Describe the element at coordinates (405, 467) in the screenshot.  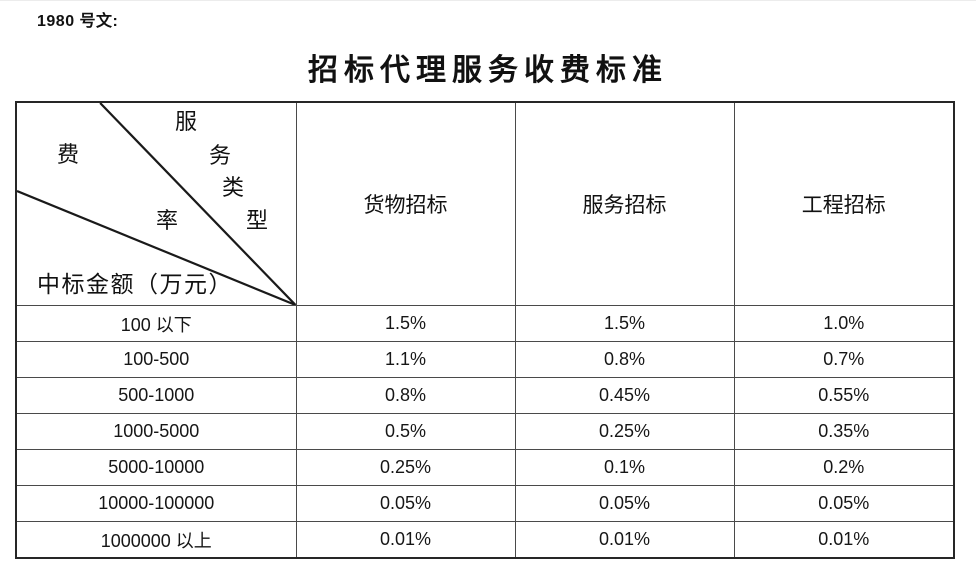
I see `rate-goods-cell: 0.25%` at that location.